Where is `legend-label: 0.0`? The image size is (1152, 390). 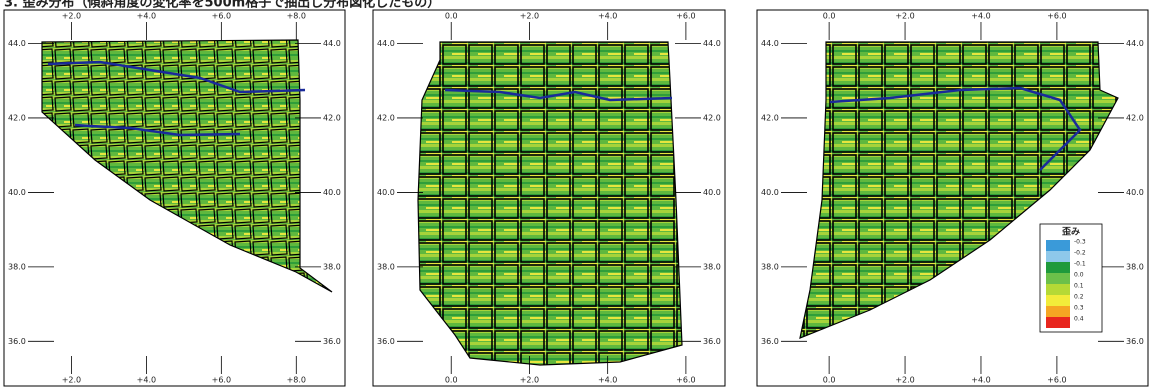 legend-label: 0.0 is located at coordinates (1079, 275).